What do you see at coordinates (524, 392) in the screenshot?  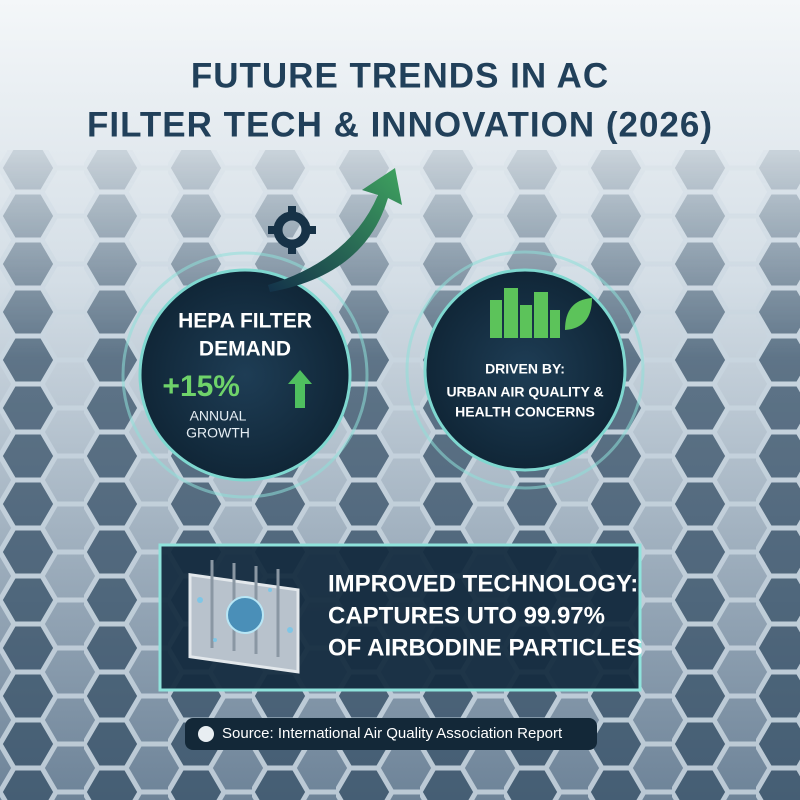 I see `label: URBAN AIR QUALITY &` at bounding box center [524, 392].